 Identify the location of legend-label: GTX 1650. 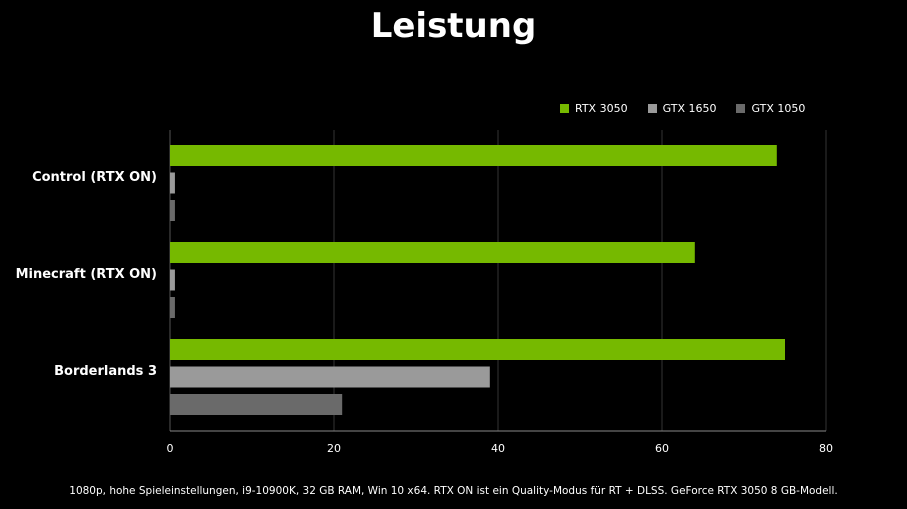
(689, 108).